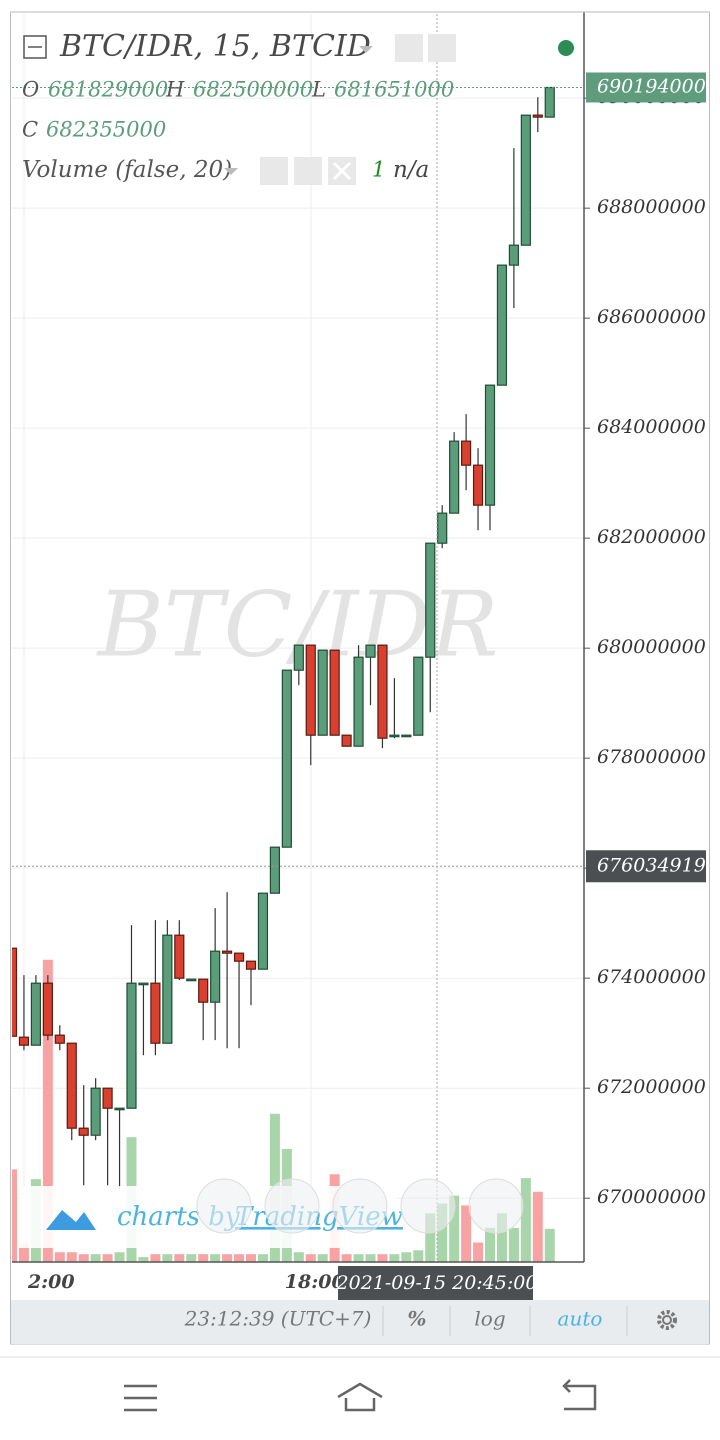 This screenshot has width=720, height=1440. Describe the element at coordinates (651, 757) in the screenshot. I see `y-tick-label: 678000000` at that location.